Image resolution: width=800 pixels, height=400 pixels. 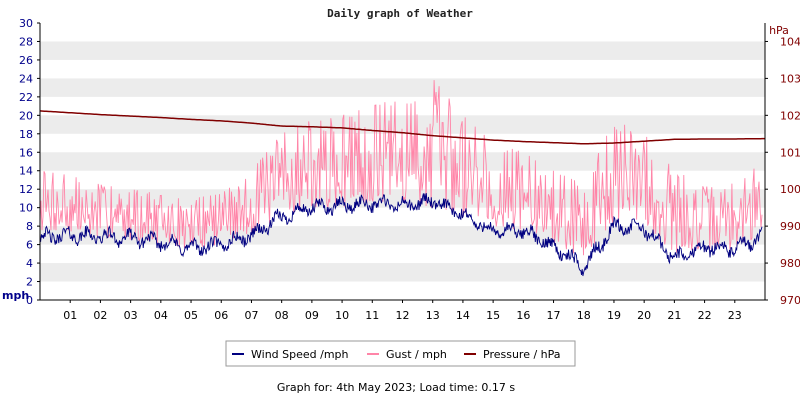 What do you see at coordinates (790, 78) in the screenshot?
I see `right-tick-label: 1030` at bounding box center [790, 78].